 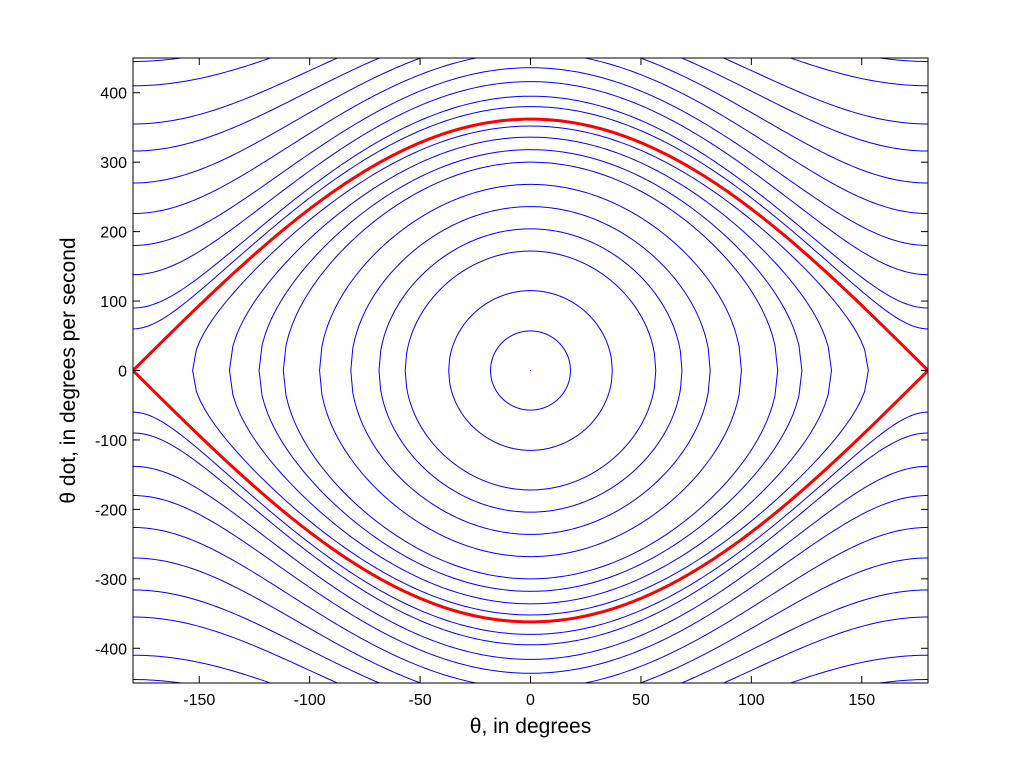 I want to click on y-tick-label: -400, so click(x=111, y=649).